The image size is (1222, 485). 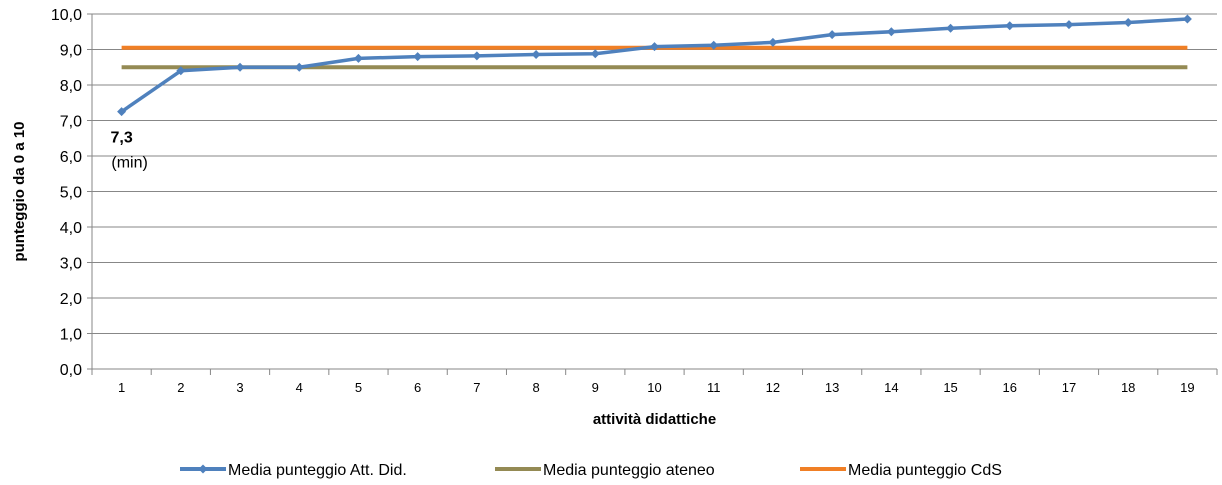 I want to click on x-tick-label: 15, so click(x=950, y=387).